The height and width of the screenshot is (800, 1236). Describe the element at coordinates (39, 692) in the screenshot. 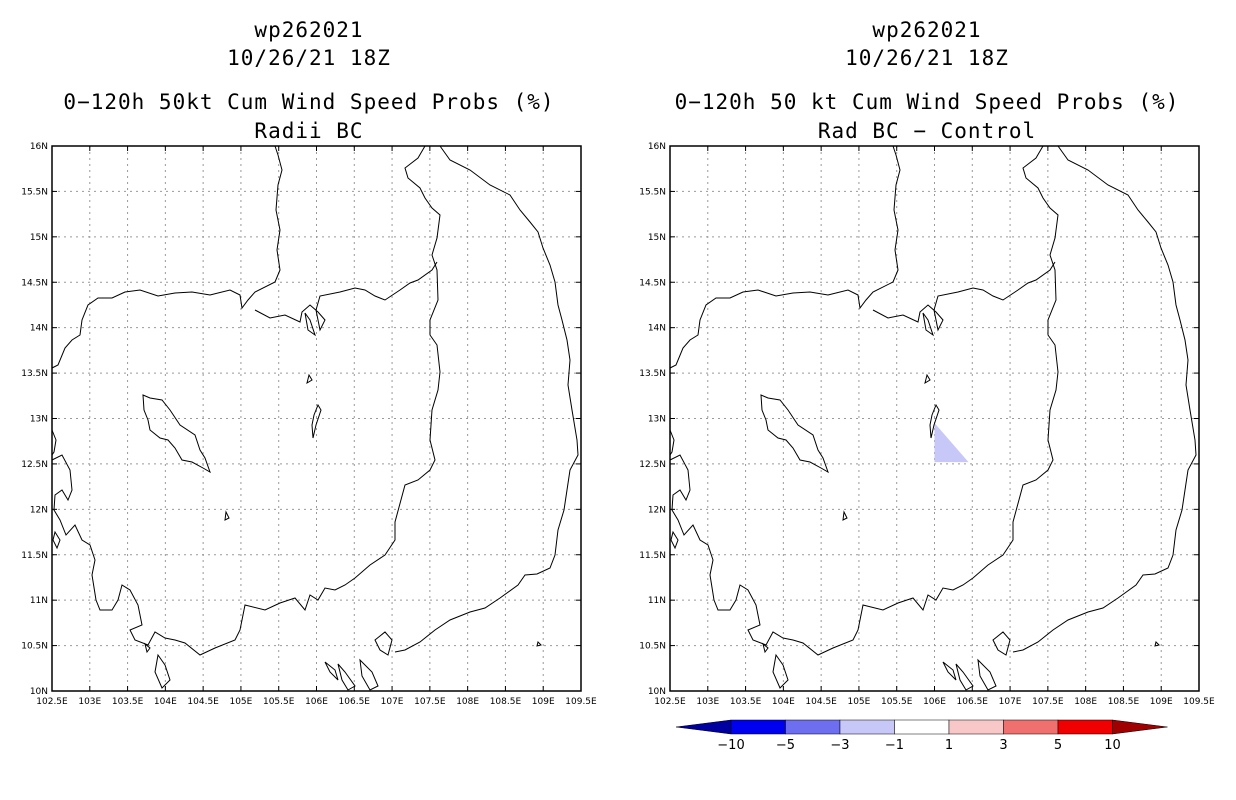

I see `lat-tick-label: 10N` at that location.